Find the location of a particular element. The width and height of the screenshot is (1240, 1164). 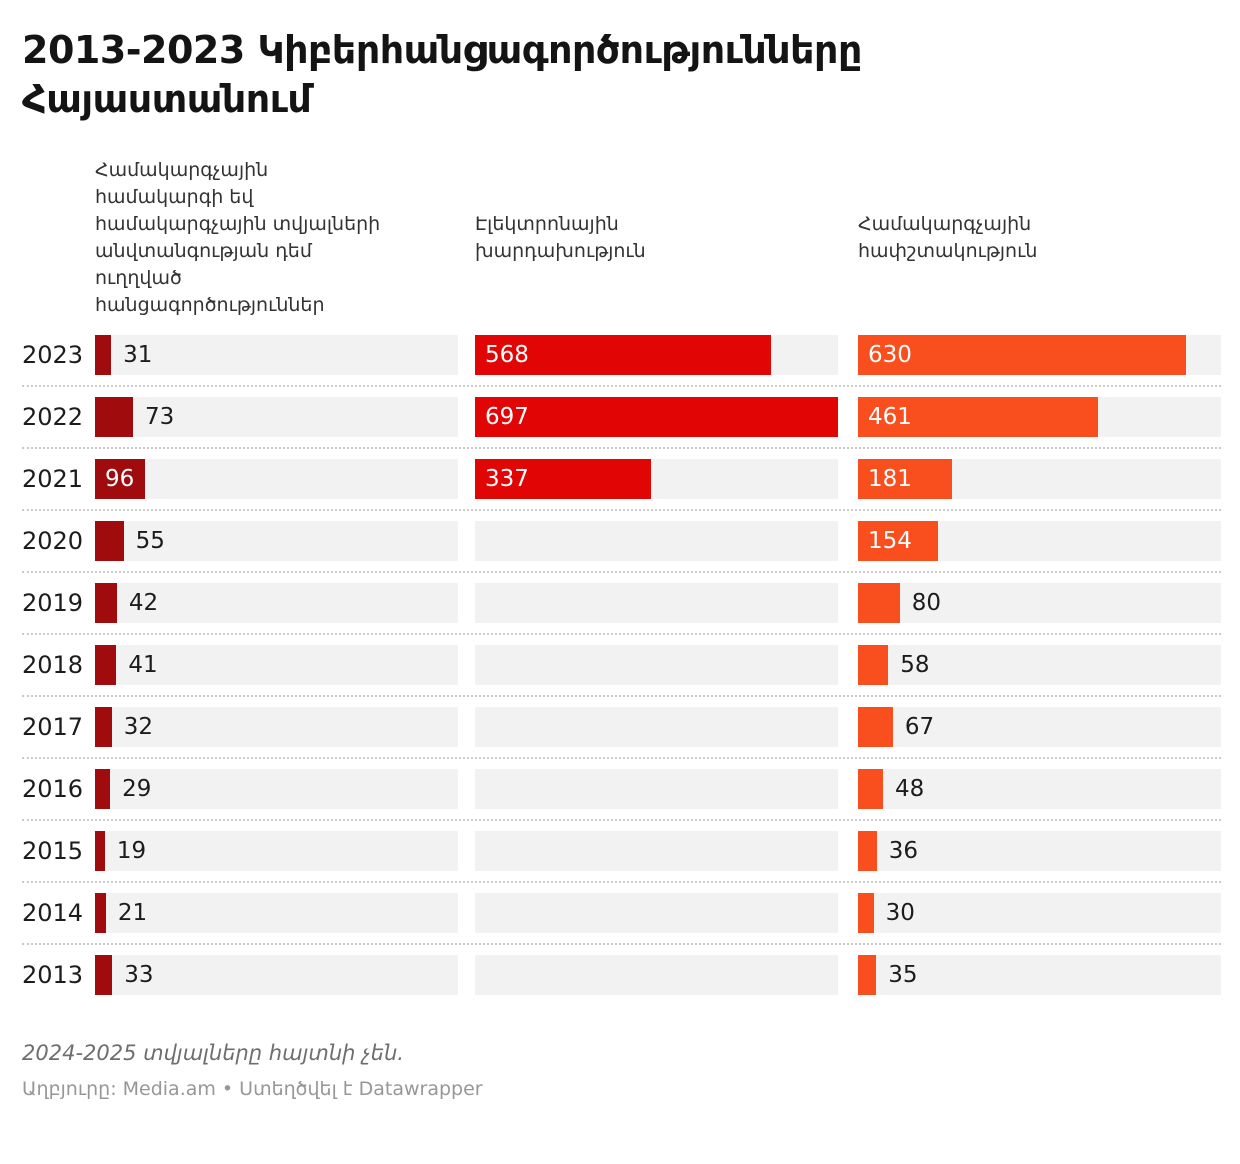

bar-track: 42 is located at coordinates (276, 602).